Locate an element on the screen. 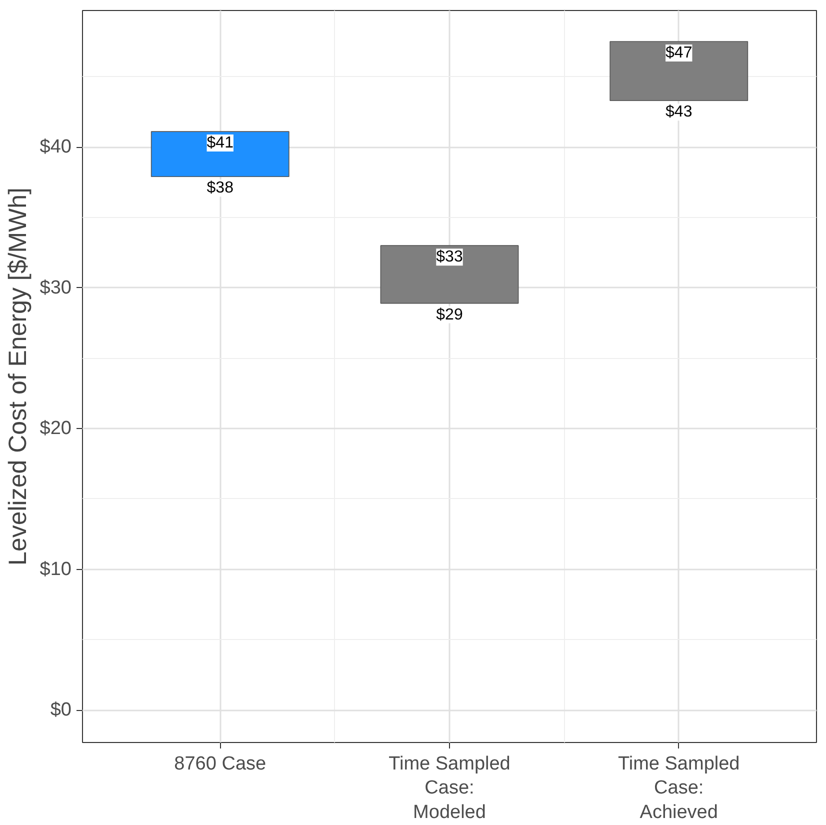 The height and width of the screenshot is (825, 826). y-tick-label: $10 is located at coordinates (56, 569).